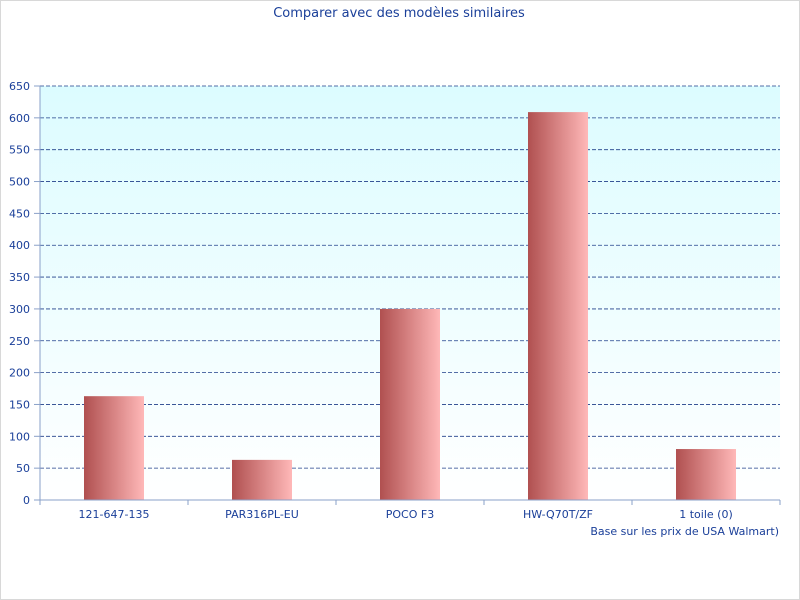  I want to click on y-tick-label: 200, so click(19, 373).